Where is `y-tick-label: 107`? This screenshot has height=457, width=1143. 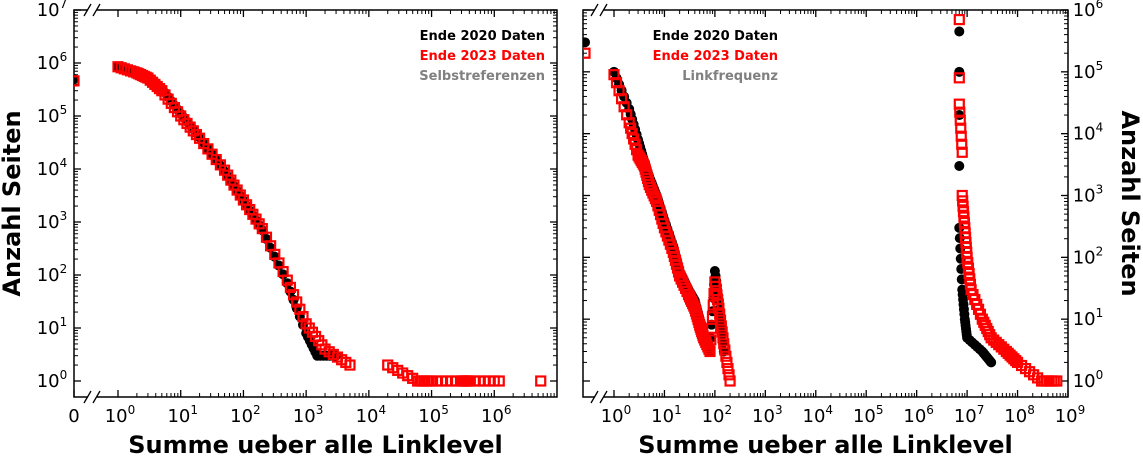
y-tick-label: 107 is located at coordinates (52, 10).